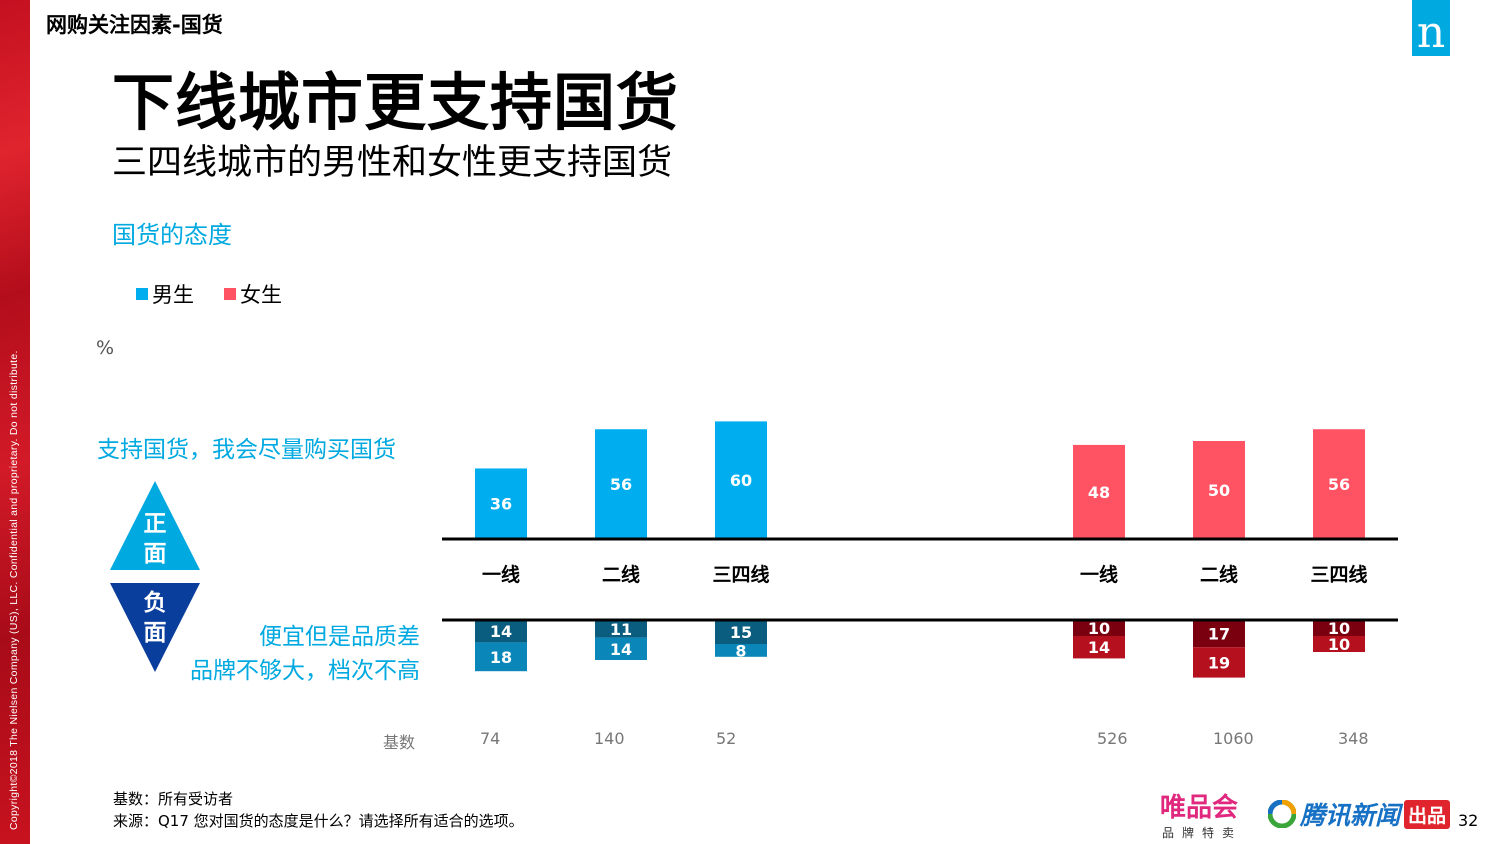 This screenshot has height=844, width=1500. What do you see at coordinates (246, 450) in the screenshot?
I see `positive-statement-label: 支持国货，我会尽量购买国货` at bounding box center [246, 450].